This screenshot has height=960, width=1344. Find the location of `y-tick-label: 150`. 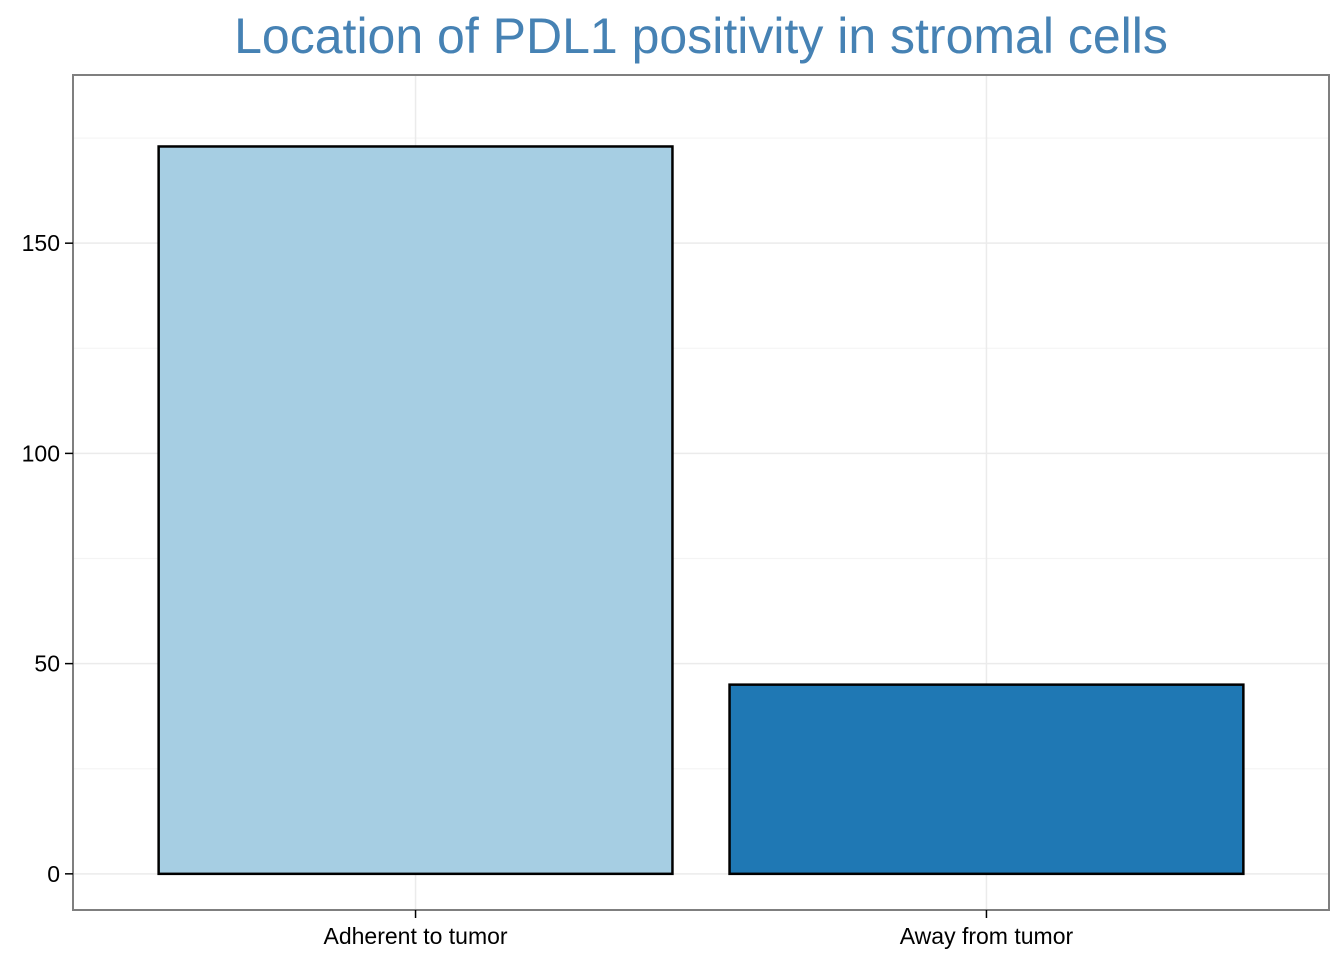

y-tick-label: 150 is located at coordinates (41, 243).